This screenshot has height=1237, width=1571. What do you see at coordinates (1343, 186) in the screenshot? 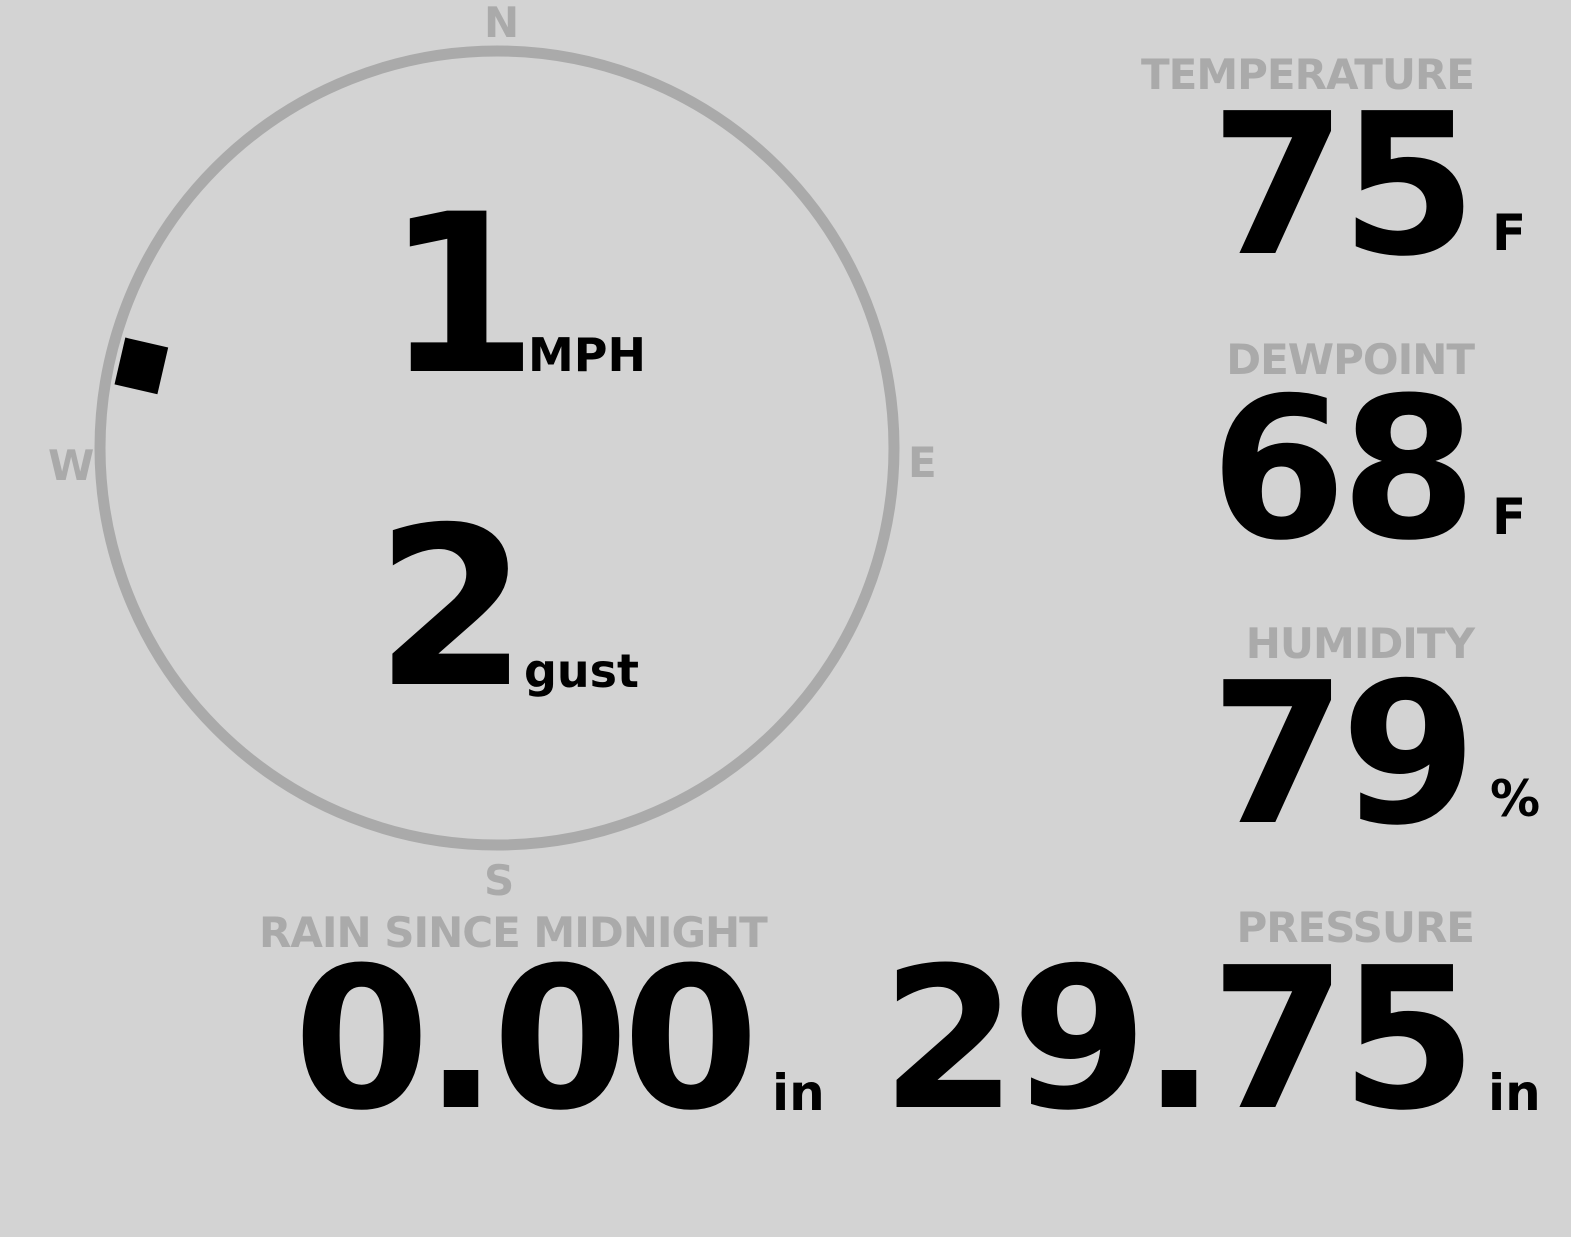
I see `temperature-value: 75` at bounding box center [1343, 186].